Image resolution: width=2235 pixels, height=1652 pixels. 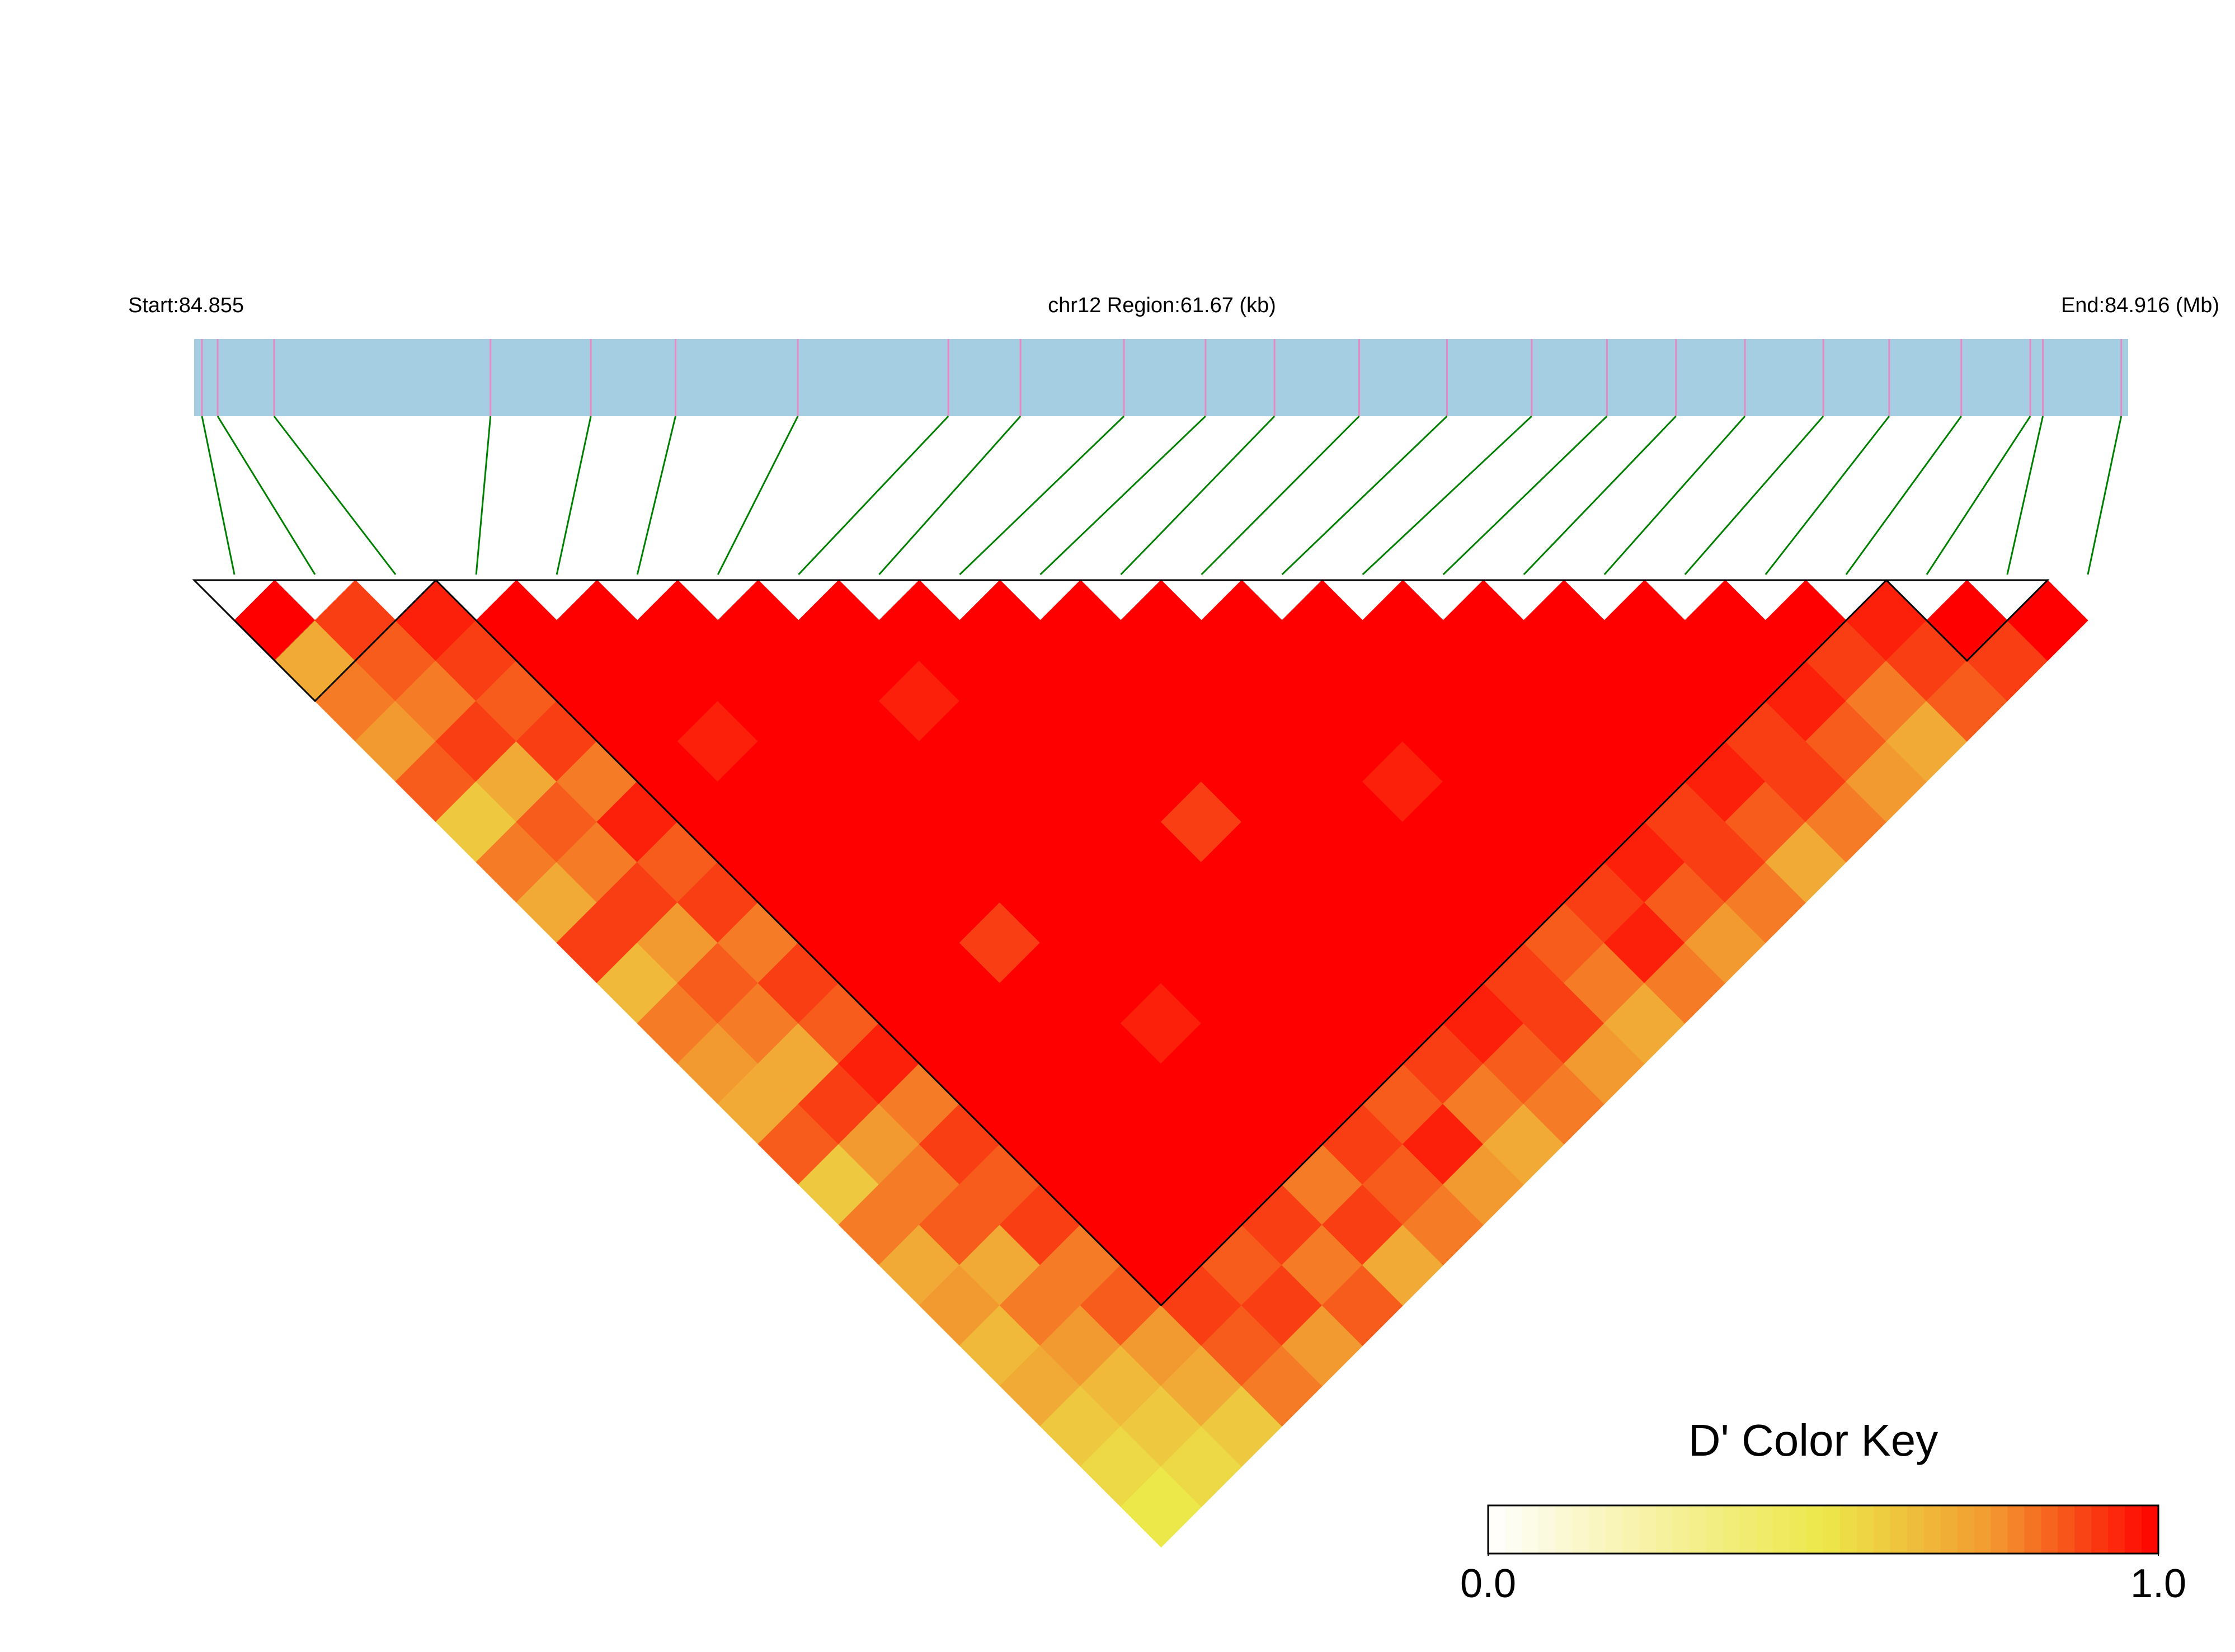 I want to click on color-key-tick-label: 1.0, so click(x=2158, y=1584).